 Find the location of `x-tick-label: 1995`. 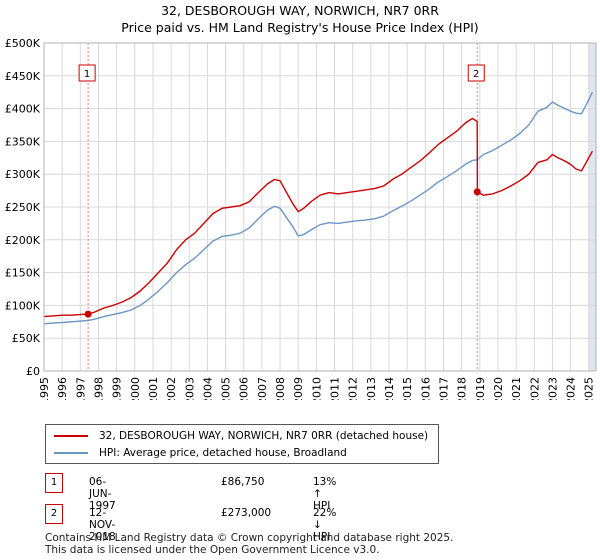

x-tick-label: 1995 is located at coordinates (44, 388).